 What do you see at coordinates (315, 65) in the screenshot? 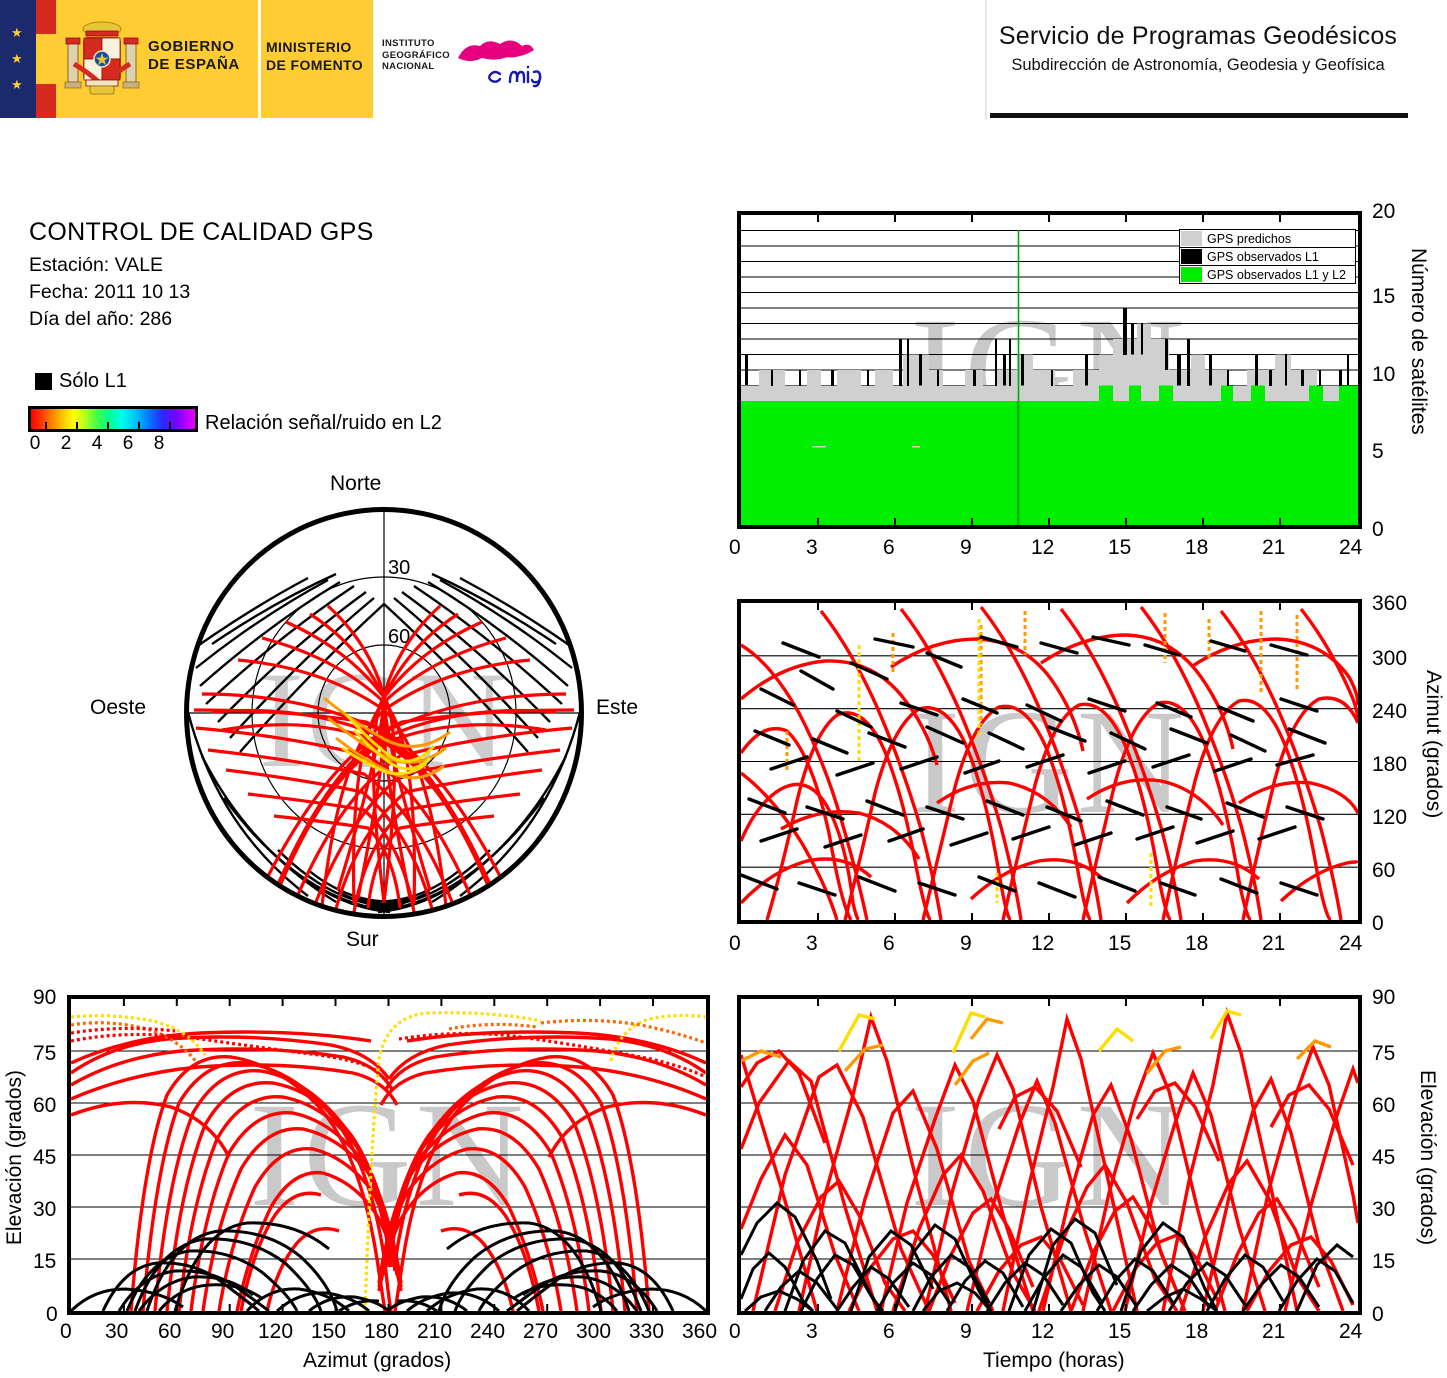
I see `ministerio-line2: DE FOMENTO` at bounding box center [315, 65].